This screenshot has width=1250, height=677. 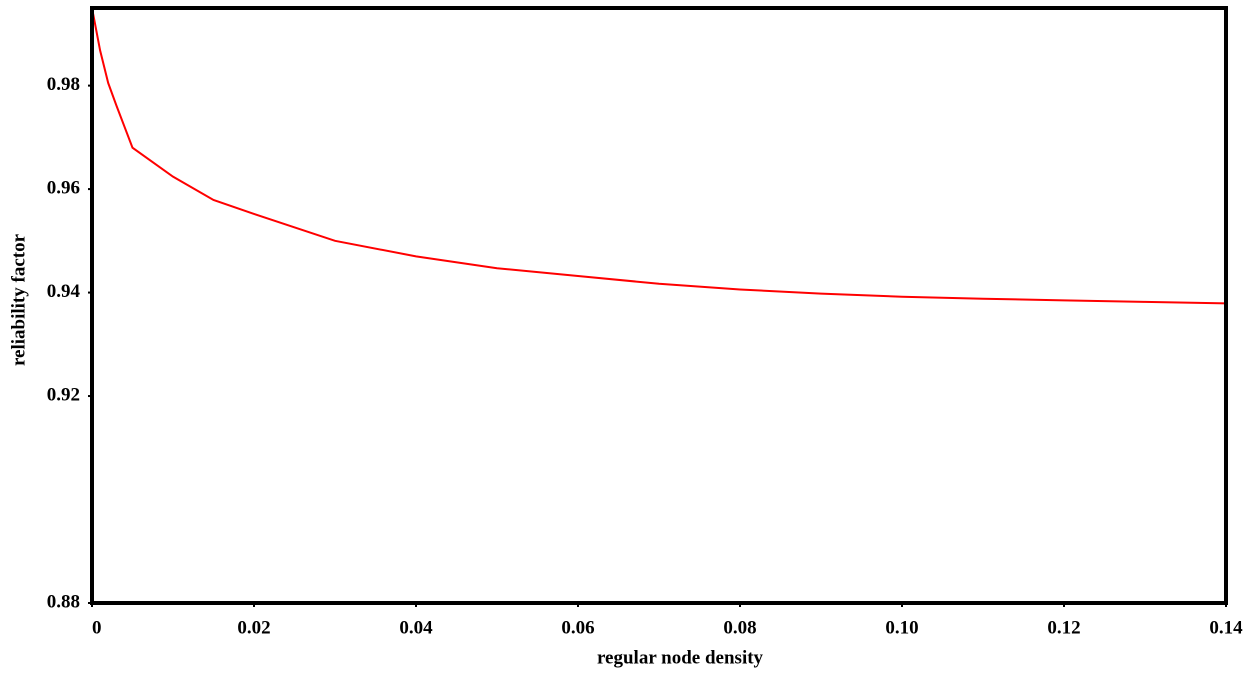 I want to click on x-tick-label: 0.08, so click(x=739, y=627).